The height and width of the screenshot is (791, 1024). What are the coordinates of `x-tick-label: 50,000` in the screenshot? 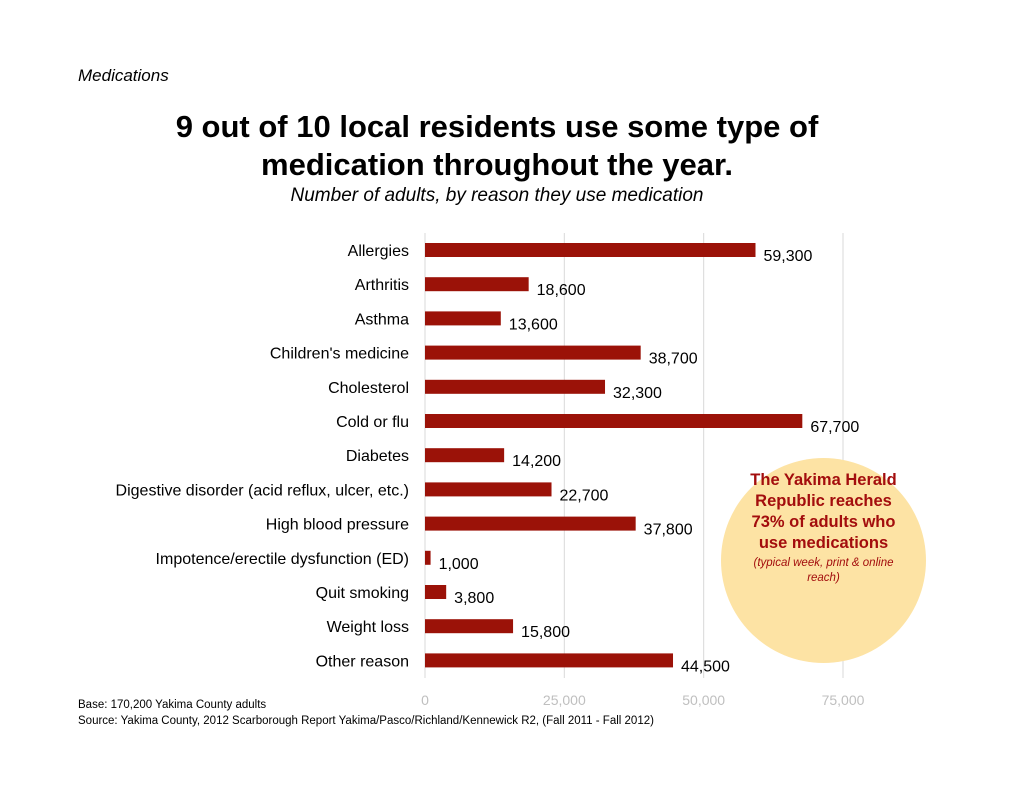 It's located at (703, 700).